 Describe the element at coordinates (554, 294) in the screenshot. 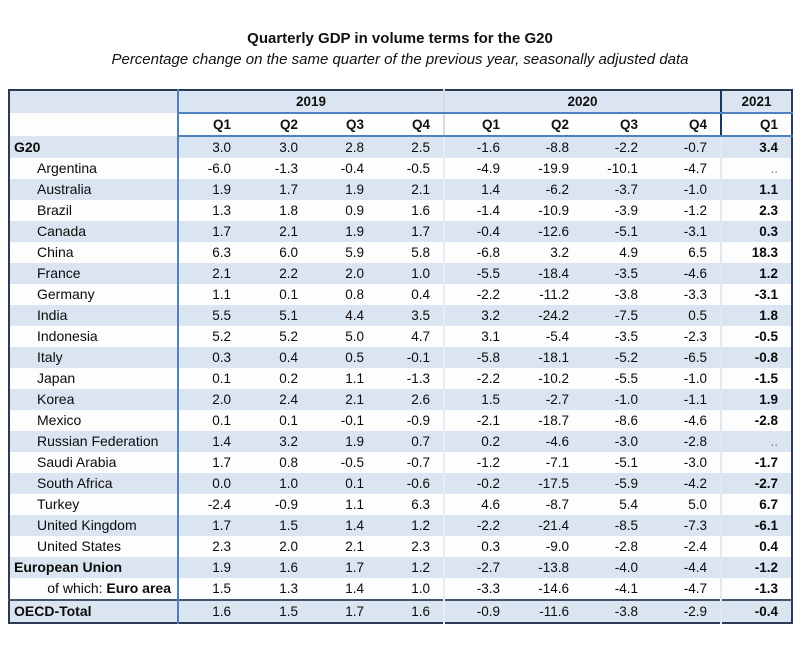

I see `value-cell: -11.2` at that location.